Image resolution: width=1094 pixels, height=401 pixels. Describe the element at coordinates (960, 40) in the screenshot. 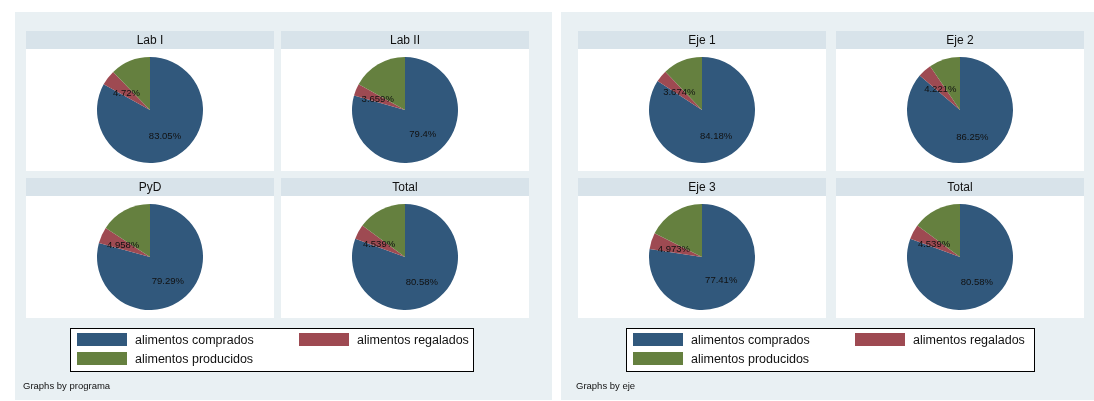

I see `slice-label: Eje 2` at that location.